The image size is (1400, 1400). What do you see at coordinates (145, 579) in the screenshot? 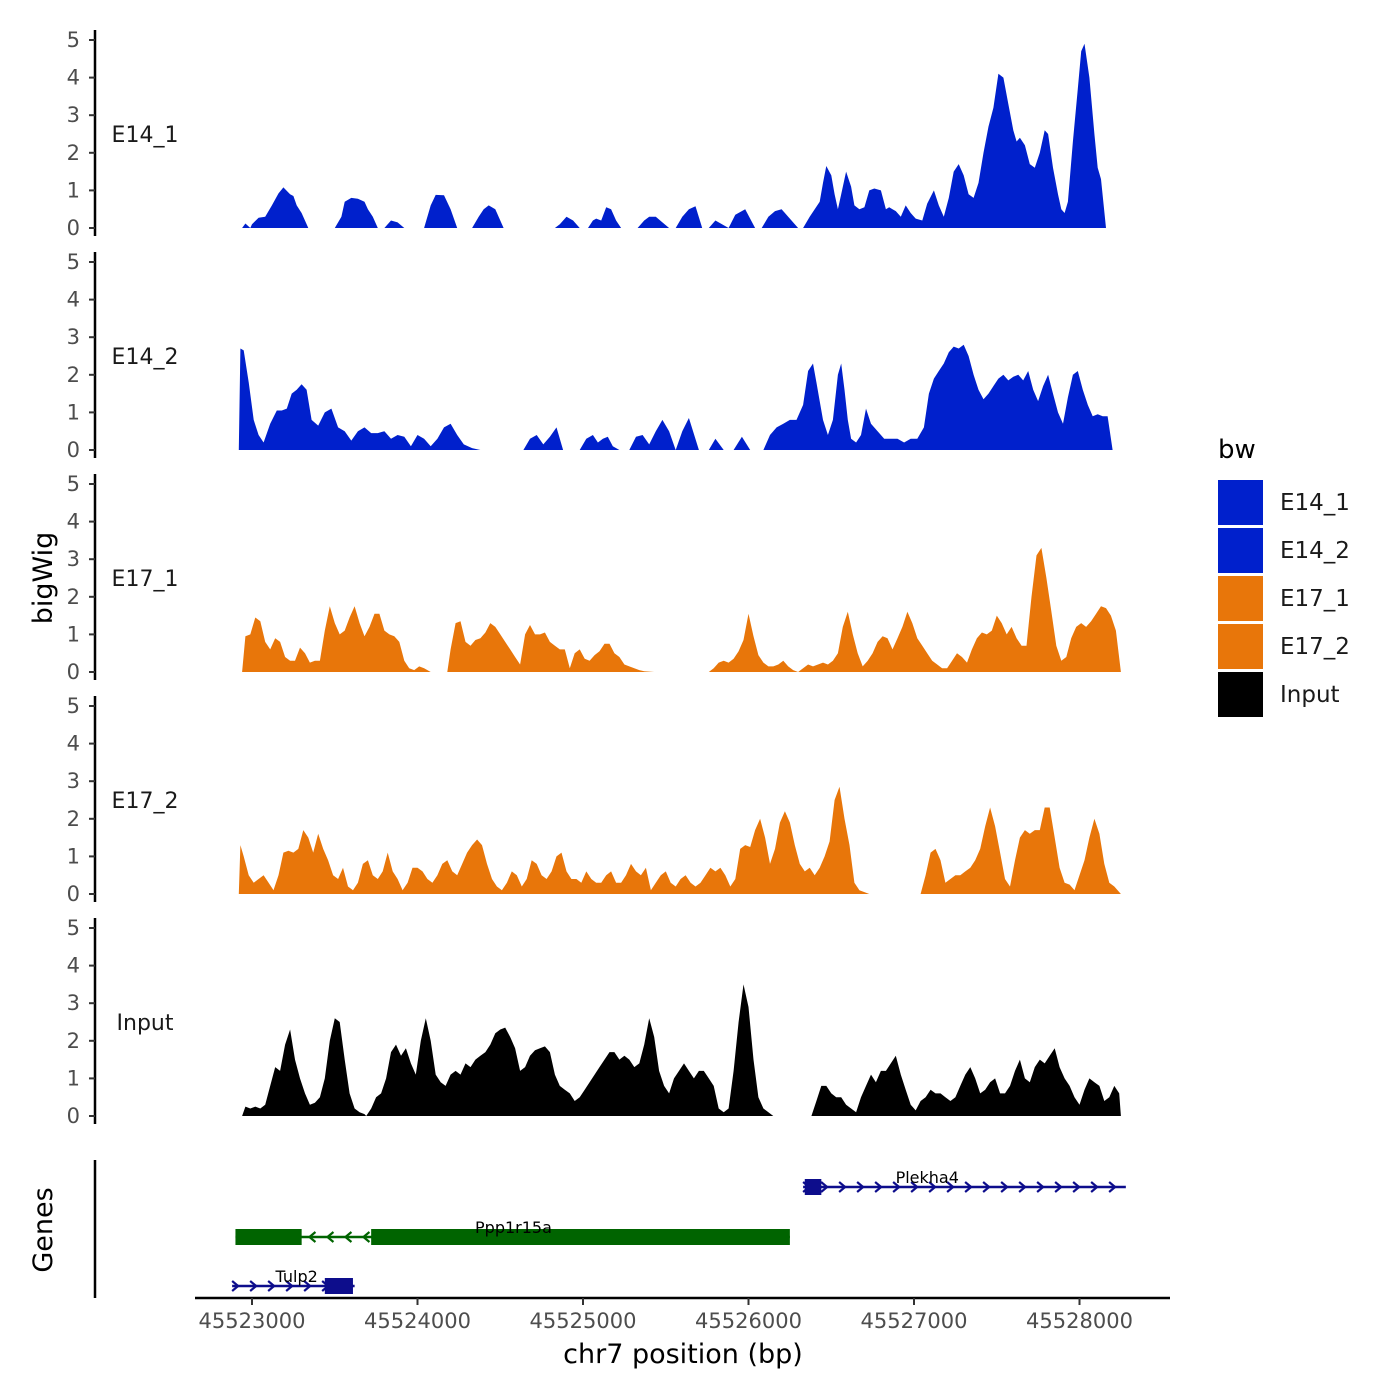
I see `track-label: E17_1` at bounding box center [145, 579].